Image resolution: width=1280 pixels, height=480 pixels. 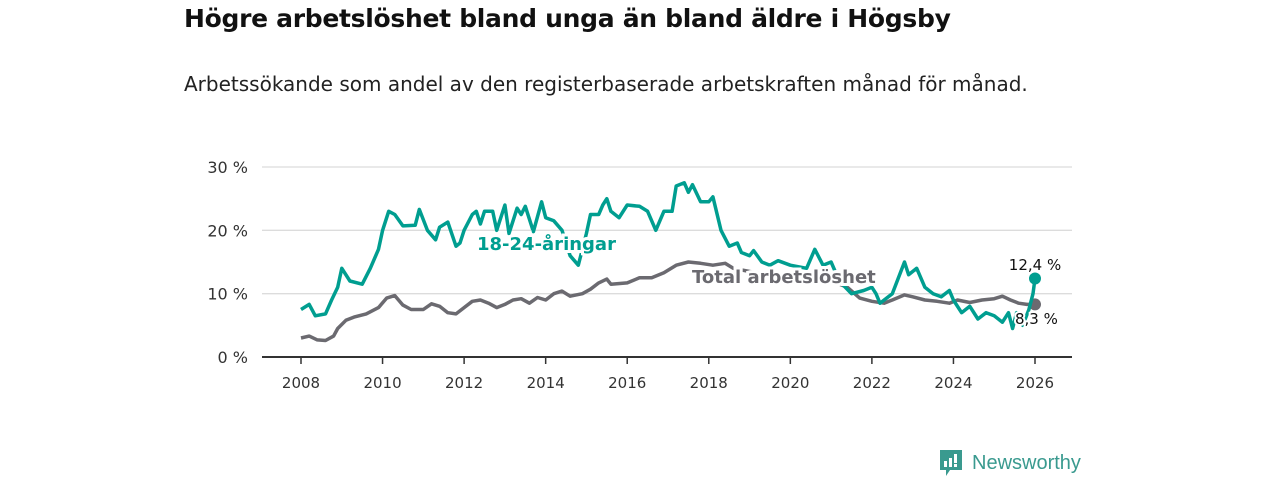 I want to click on end-point, so click(x=1035, y=278).